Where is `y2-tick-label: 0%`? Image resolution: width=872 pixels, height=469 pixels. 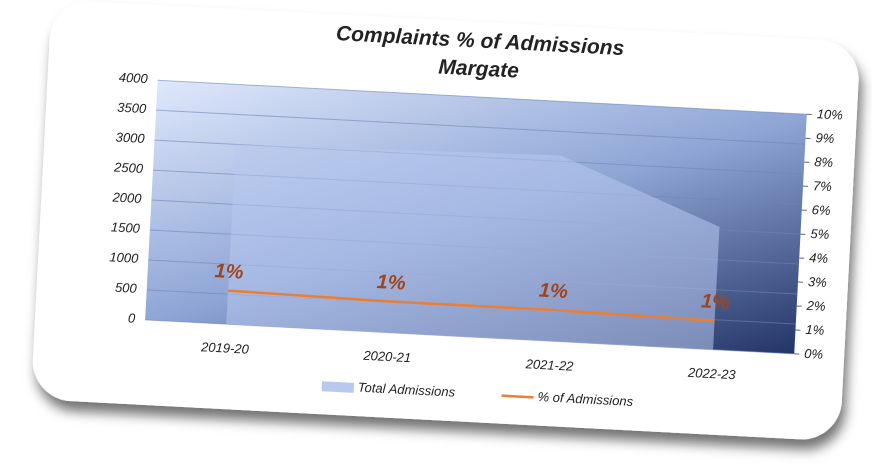 y2-tick-label: 0% is located at coordinates (814, 354).